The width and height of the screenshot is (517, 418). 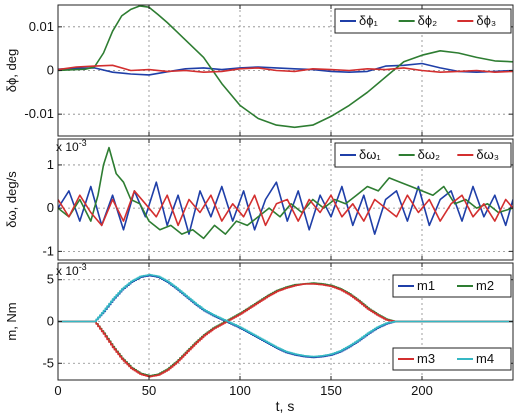 I want to click on x-axis-label: t, s, so click(x=285, y=406).